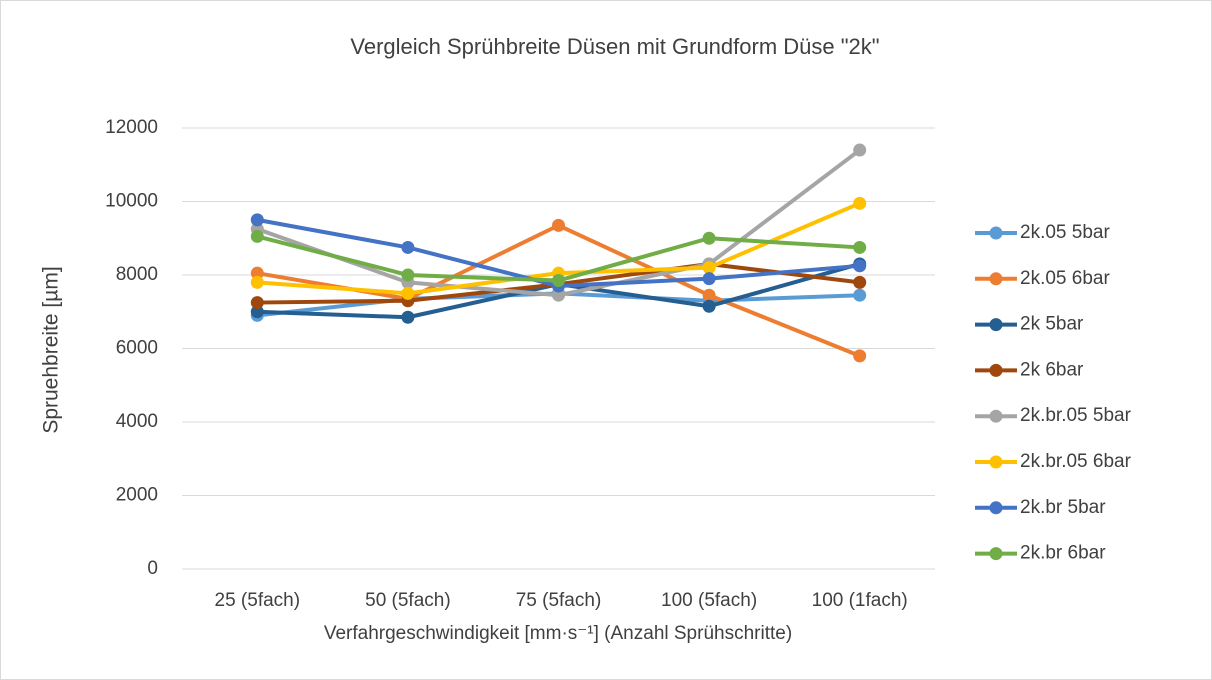 Image resolution: width=1212 pixels, height=680 pixels. I want to click on y-tick-label: 6000, so click(137, 348).